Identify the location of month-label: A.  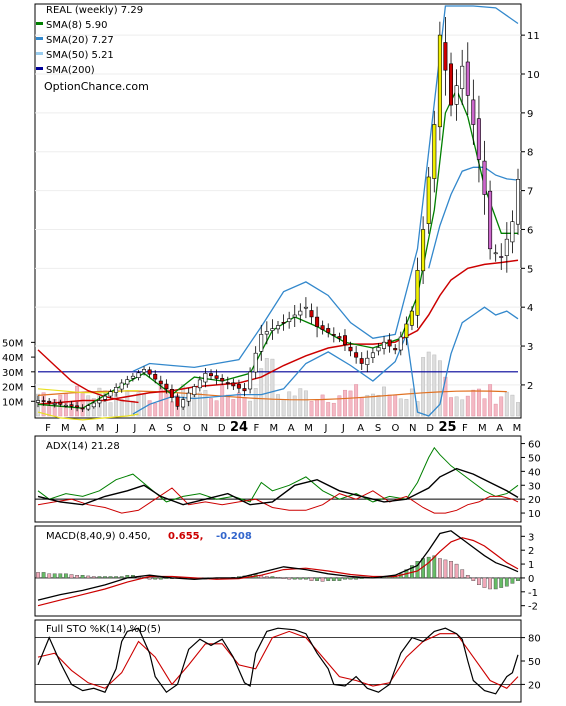
(152, 428).